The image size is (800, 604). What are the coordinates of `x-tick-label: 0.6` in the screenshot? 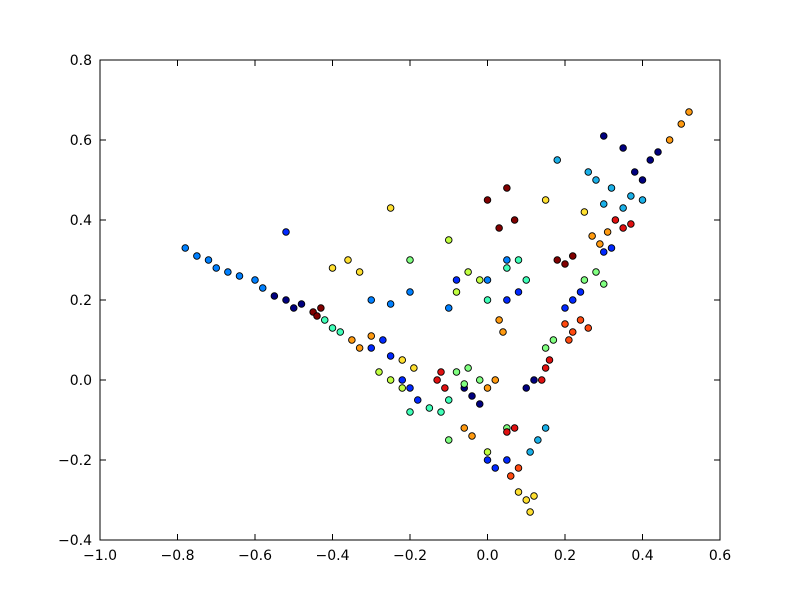 It's located at (720, 556).